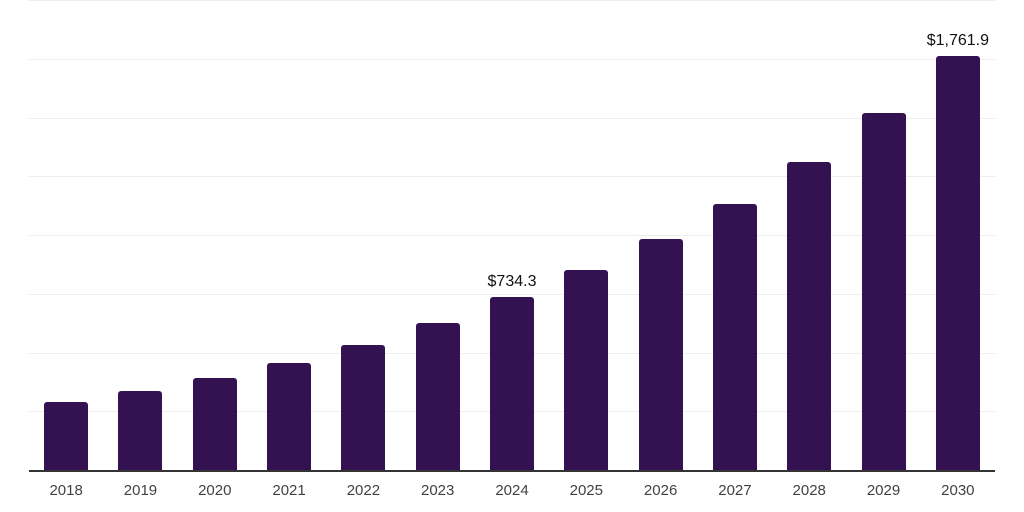  Describe the element at coordinates (957, 262) in the screenshot. I see `bar-2030` at that location.